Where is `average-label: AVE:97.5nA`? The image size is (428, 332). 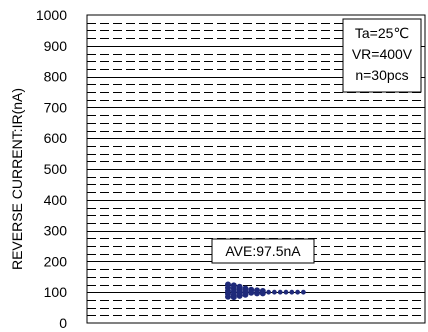 average-label: AVE:97.5nA is located at coordinates (263, 251).